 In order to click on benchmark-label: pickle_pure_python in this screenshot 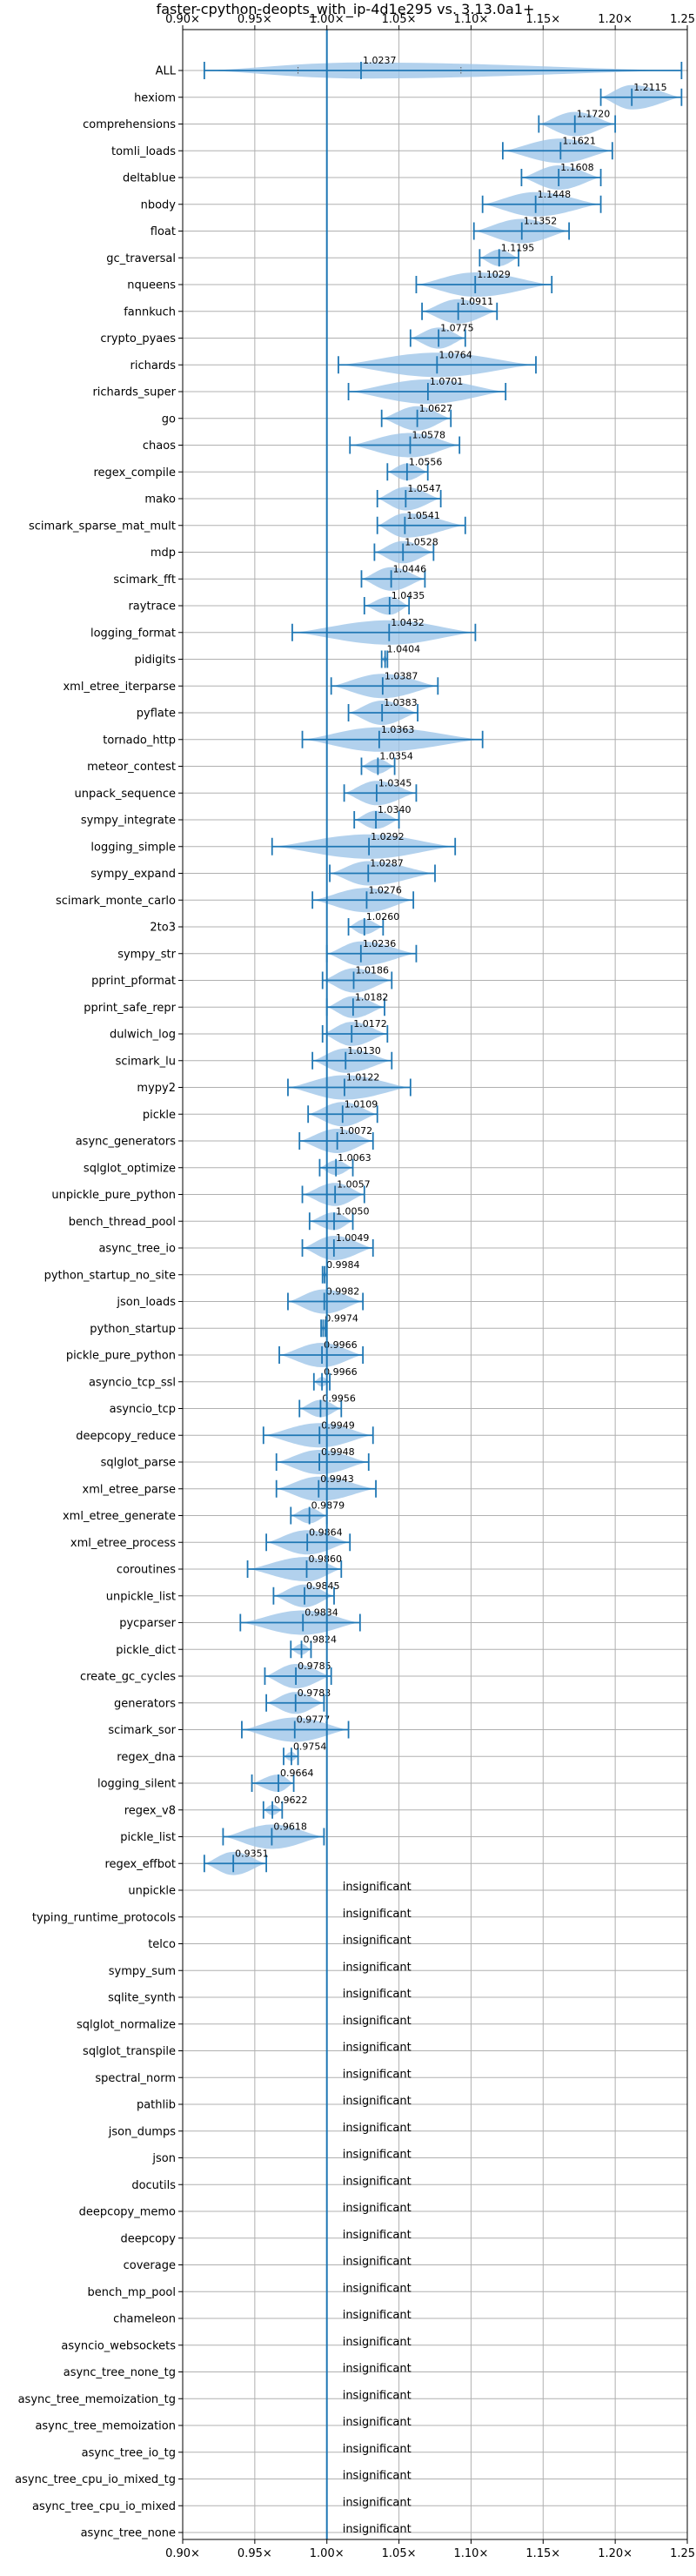, I will do `click(121, 1356)`.